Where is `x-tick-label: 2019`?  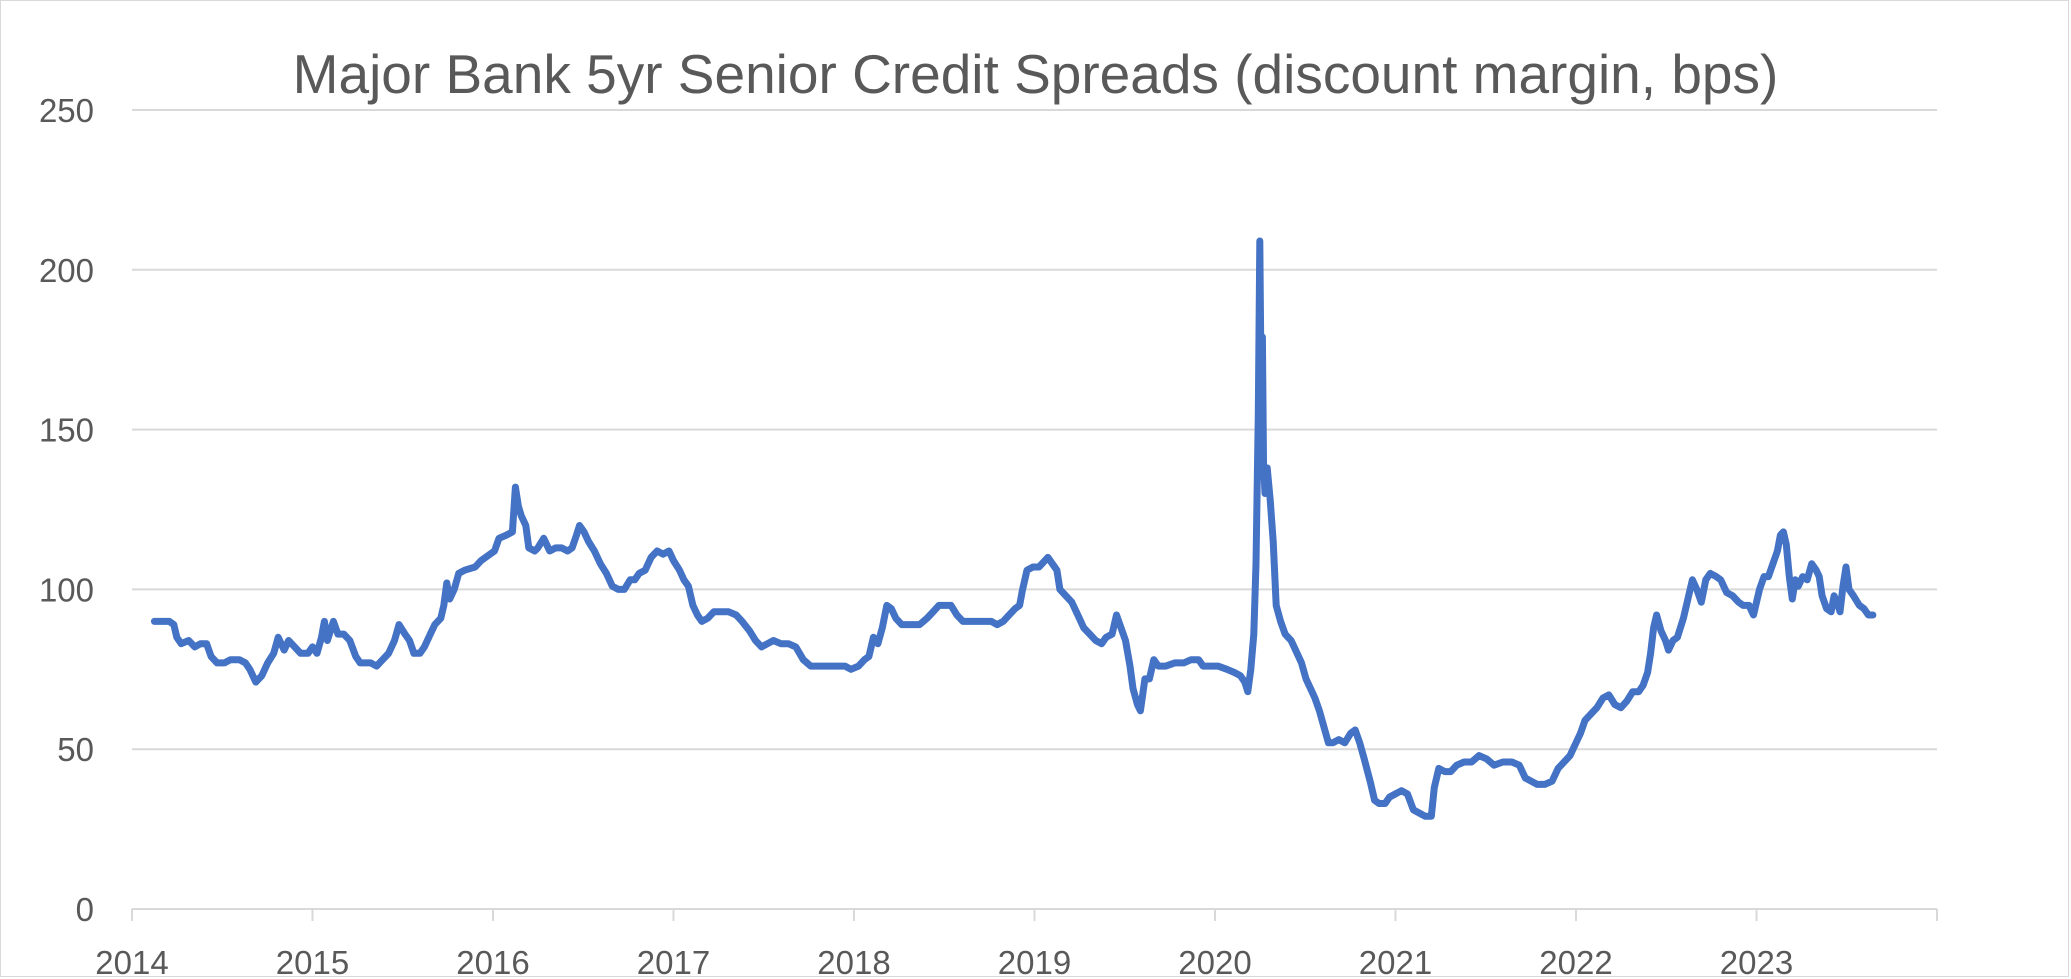
x-tick-label: 2019 is located at coordinates (1034, 961).